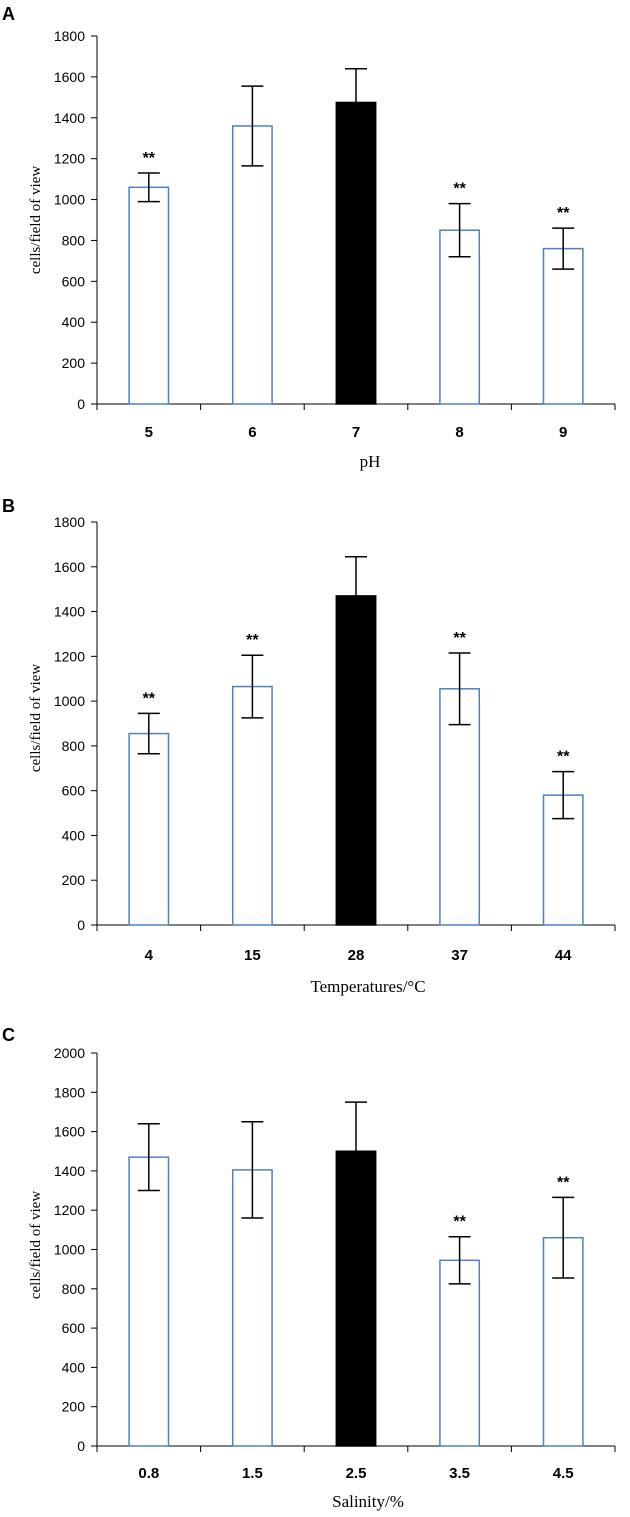 This screenshot has width=630, height=1517. I want to click on x-axis-title: Temperatures/°C, so click(367, 986).